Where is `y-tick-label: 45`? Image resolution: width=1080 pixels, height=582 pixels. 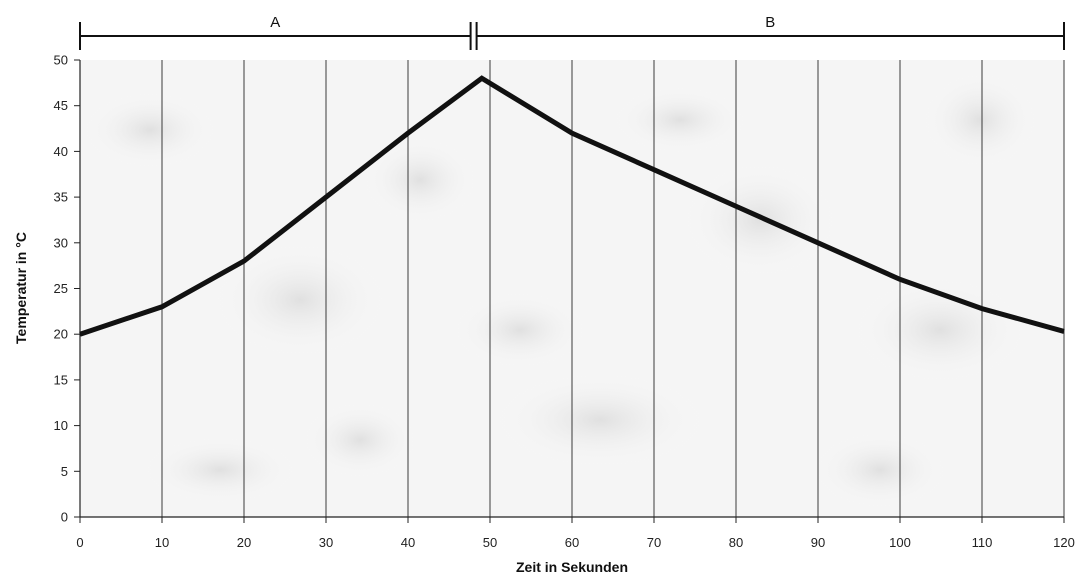 y-tick-label: 45 is located at coordinates (61, 105).